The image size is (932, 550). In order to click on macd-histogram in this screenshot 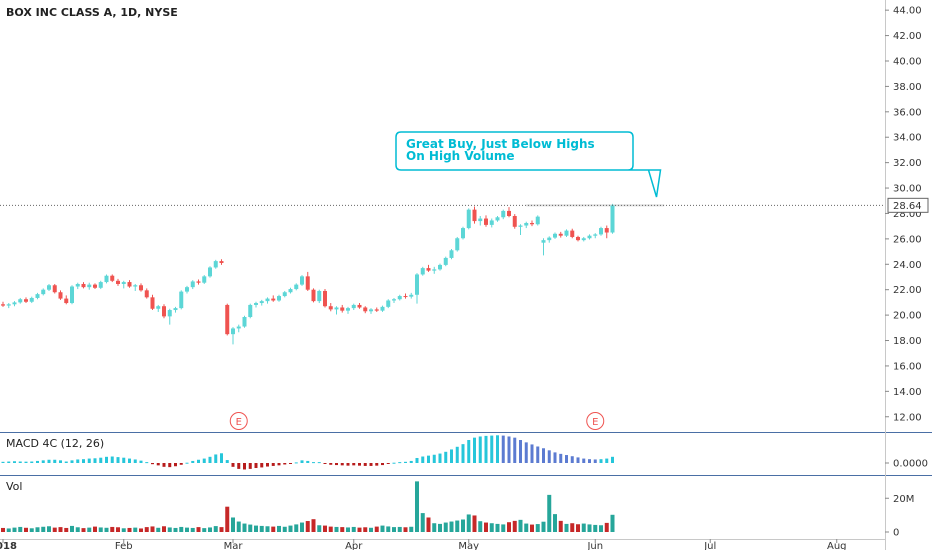, I will do `click(307, 452)`.